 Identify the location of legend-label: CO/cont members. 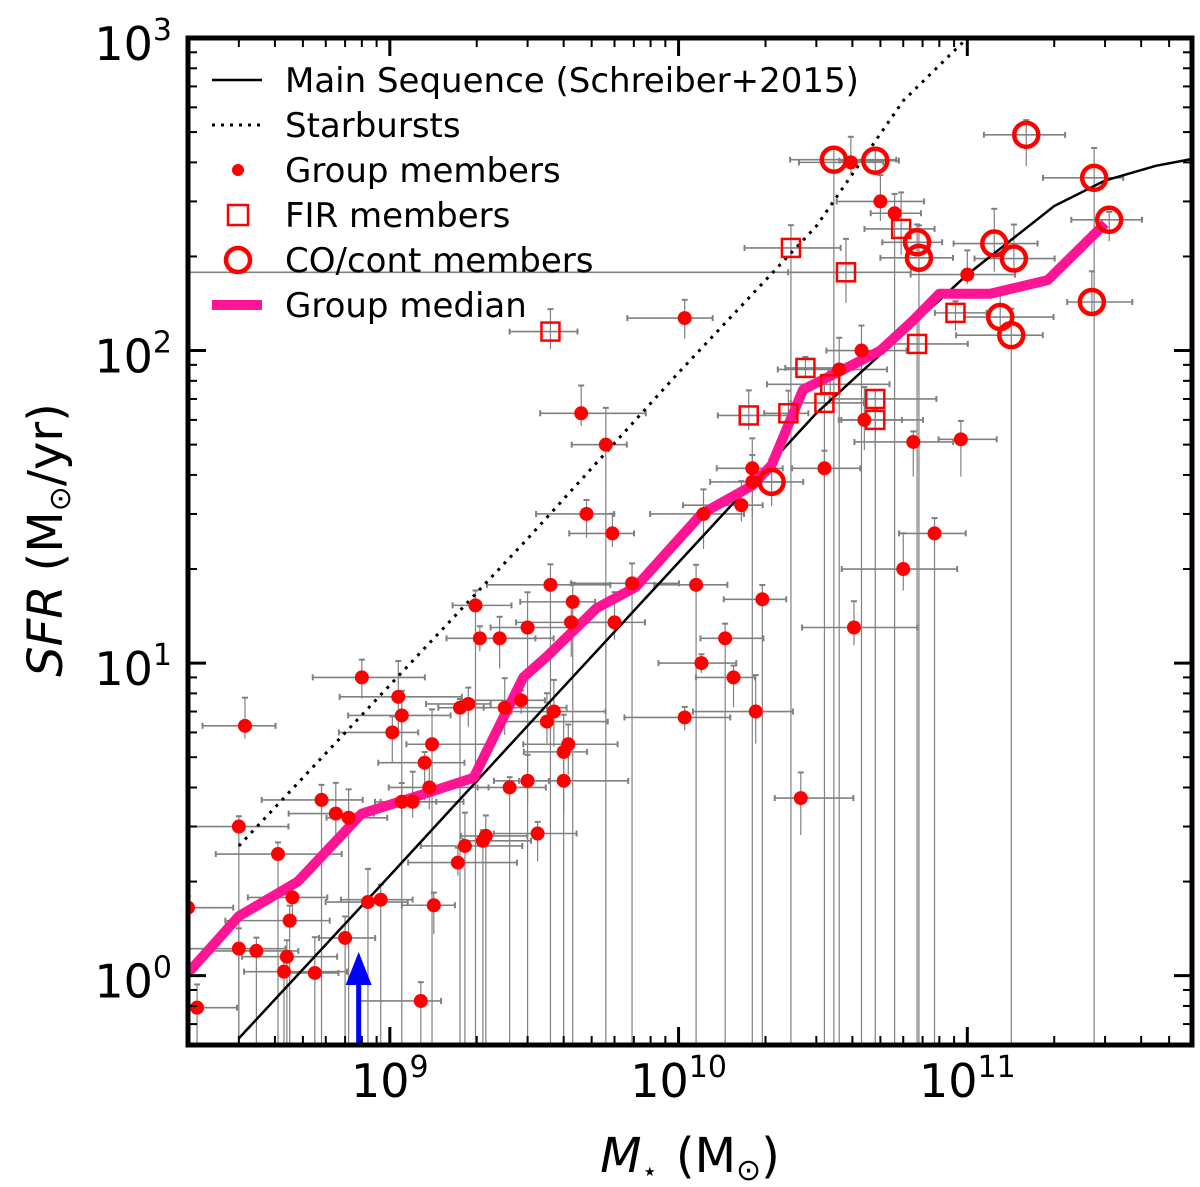
(439, 261).